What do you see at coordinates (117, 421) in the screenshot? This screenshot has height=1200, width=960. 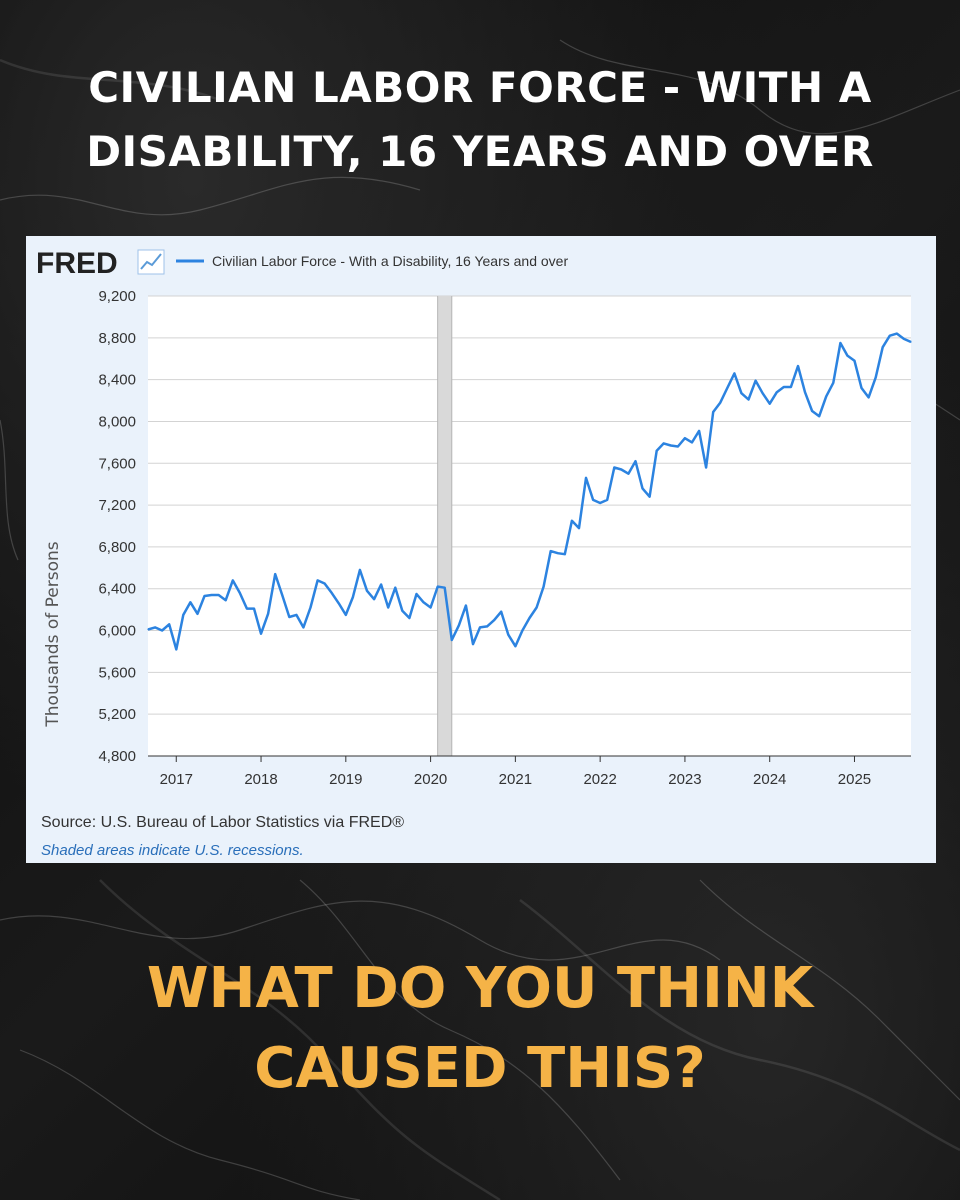 I see `y-tick-label: 8,000` at bounding box center [117, 421].